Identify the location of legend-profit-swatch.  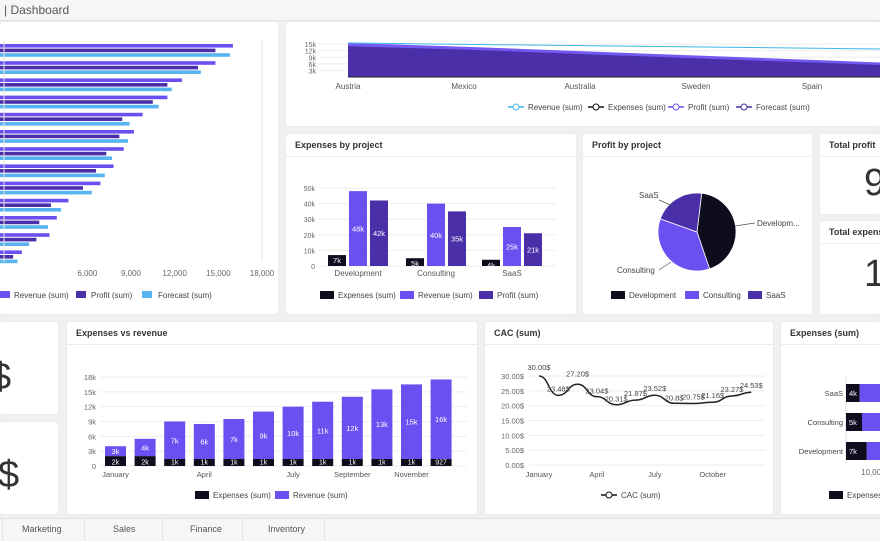
(81, 294).